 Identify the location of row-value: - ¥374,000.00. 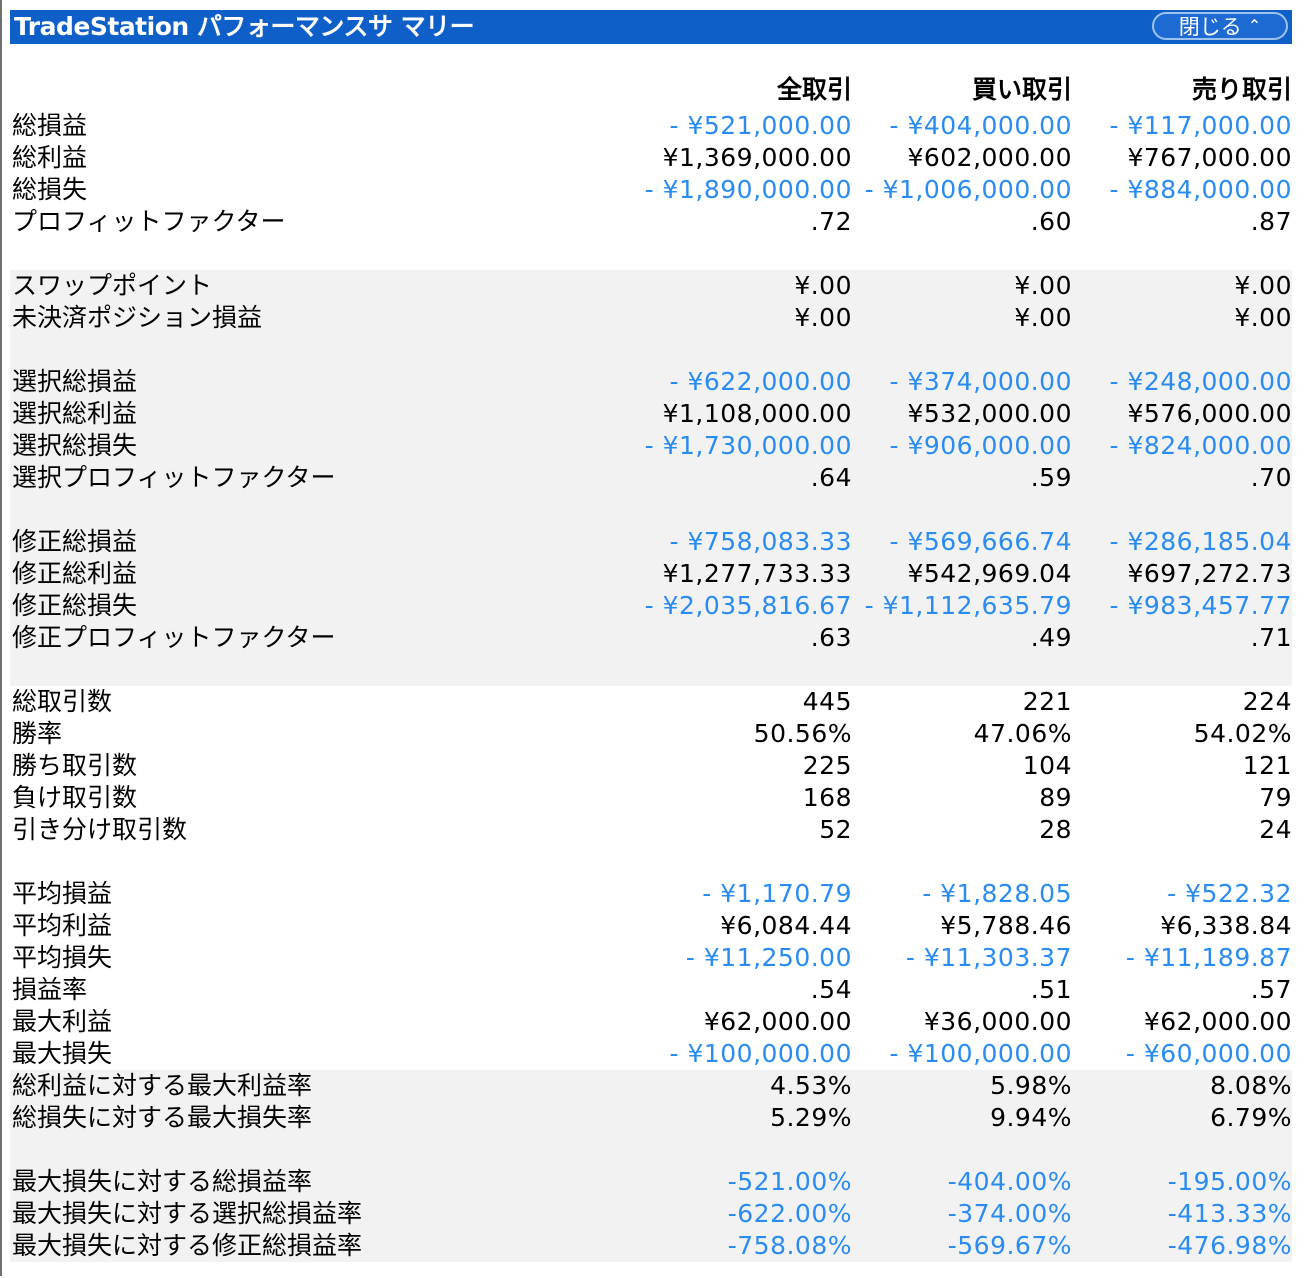
(980, 381).